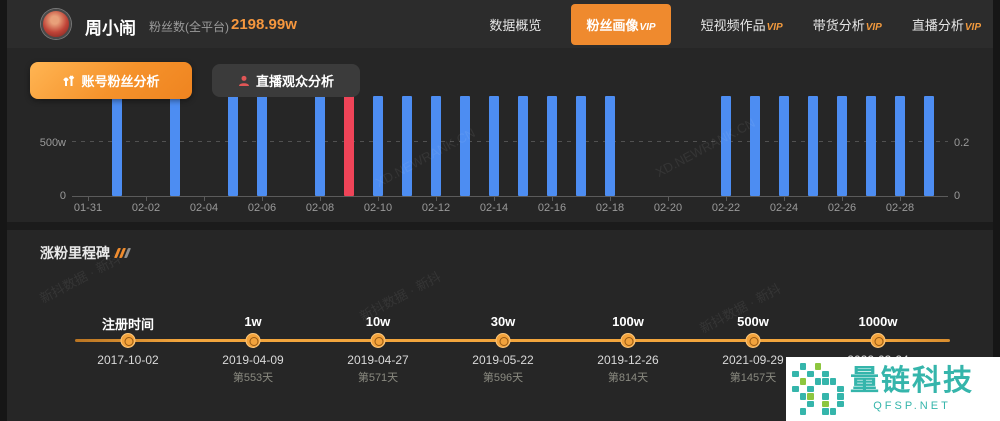  I want to click on x-tick-label-02-16: 02-16, so click(552, 208).